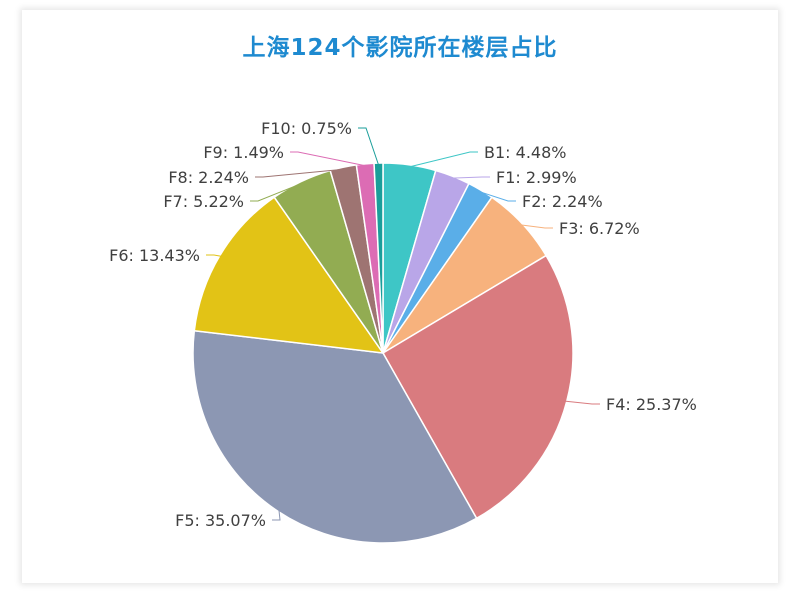  Describe the element at coordinates (276, 515) in the screenshot. I see `leader-line-f5` at that location.